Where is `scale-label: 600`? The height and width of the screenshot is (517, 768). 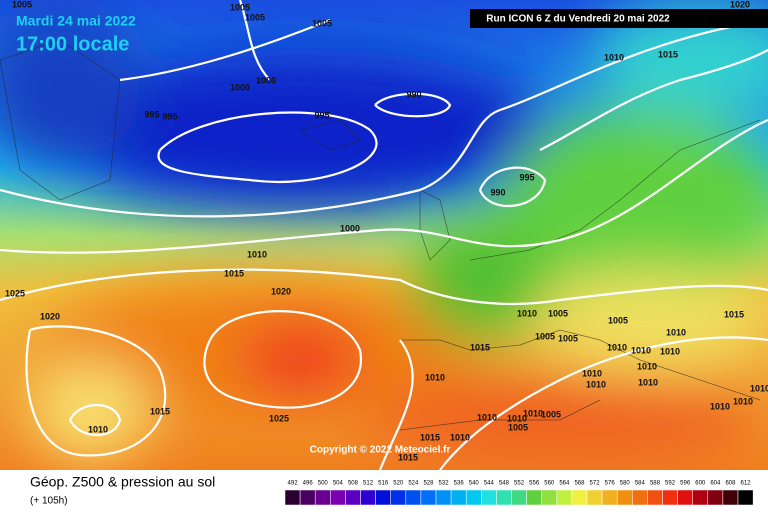 scale-label: 600 is located at coordinates (700, 484).